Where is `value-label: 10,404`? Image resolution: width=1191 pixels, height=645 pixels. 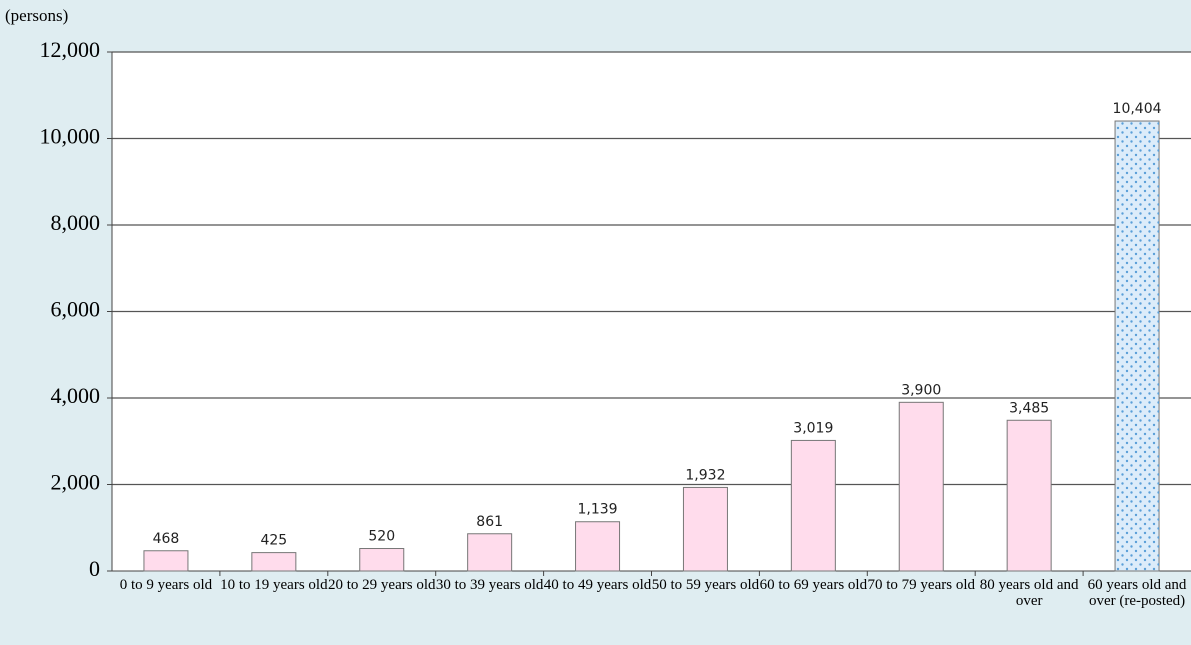 value-label: 10,404 is located at coordinates (1137, 109).